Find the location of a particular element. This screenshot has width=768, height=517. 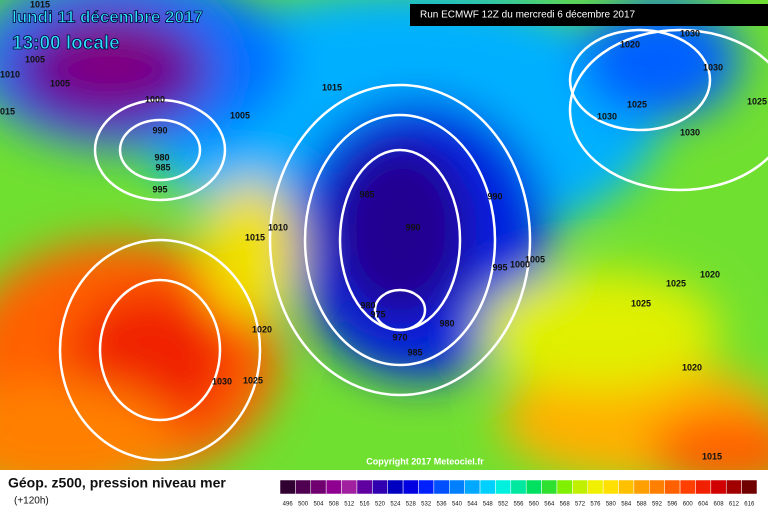

map-time: 13:00 locale is located at coordinates (66, 43).